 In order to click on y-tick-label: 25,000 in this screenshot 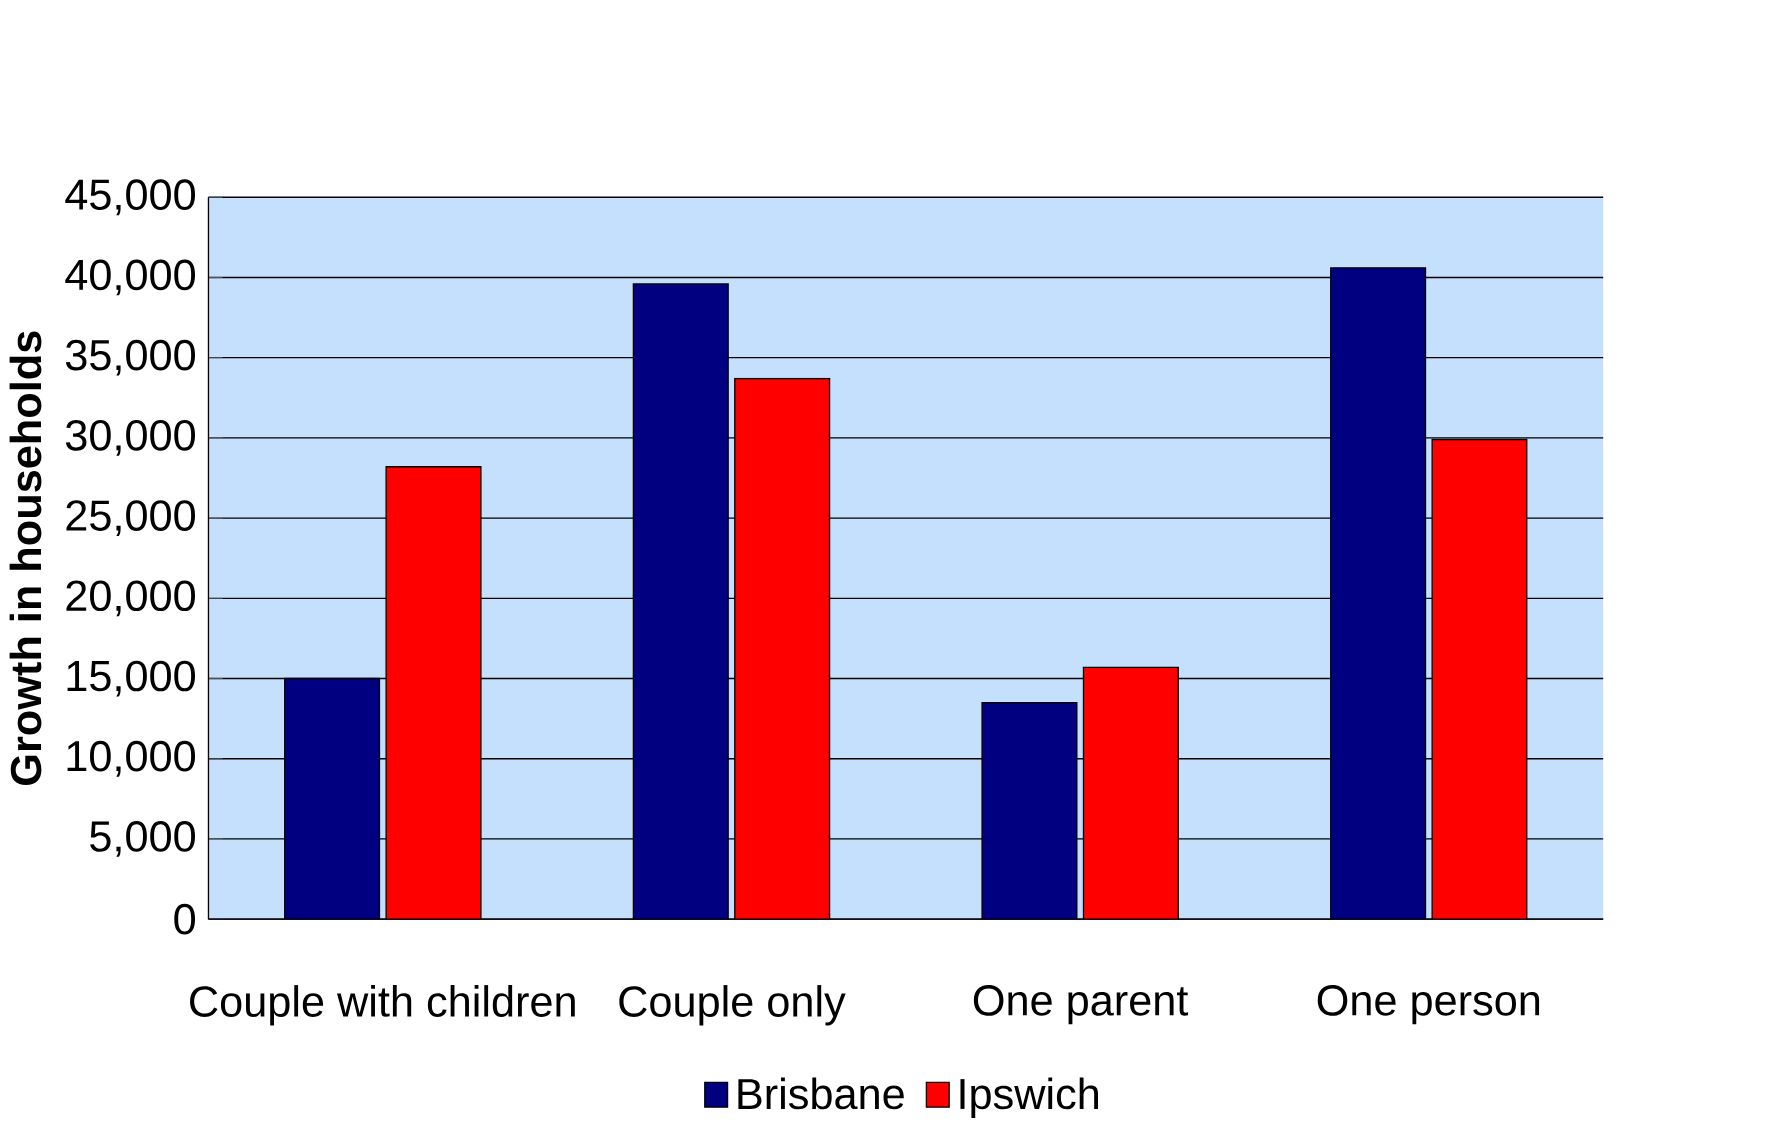, I will do `click(131, 518)`.